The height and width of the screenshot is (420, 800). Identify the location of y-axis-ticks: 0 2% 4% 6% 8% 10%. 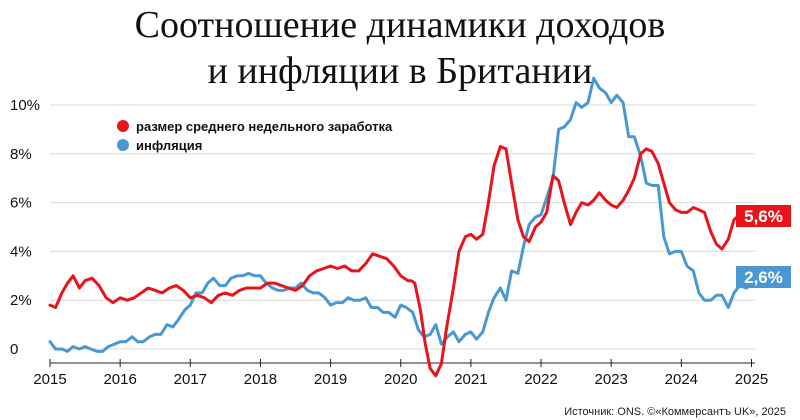
(25, 227).